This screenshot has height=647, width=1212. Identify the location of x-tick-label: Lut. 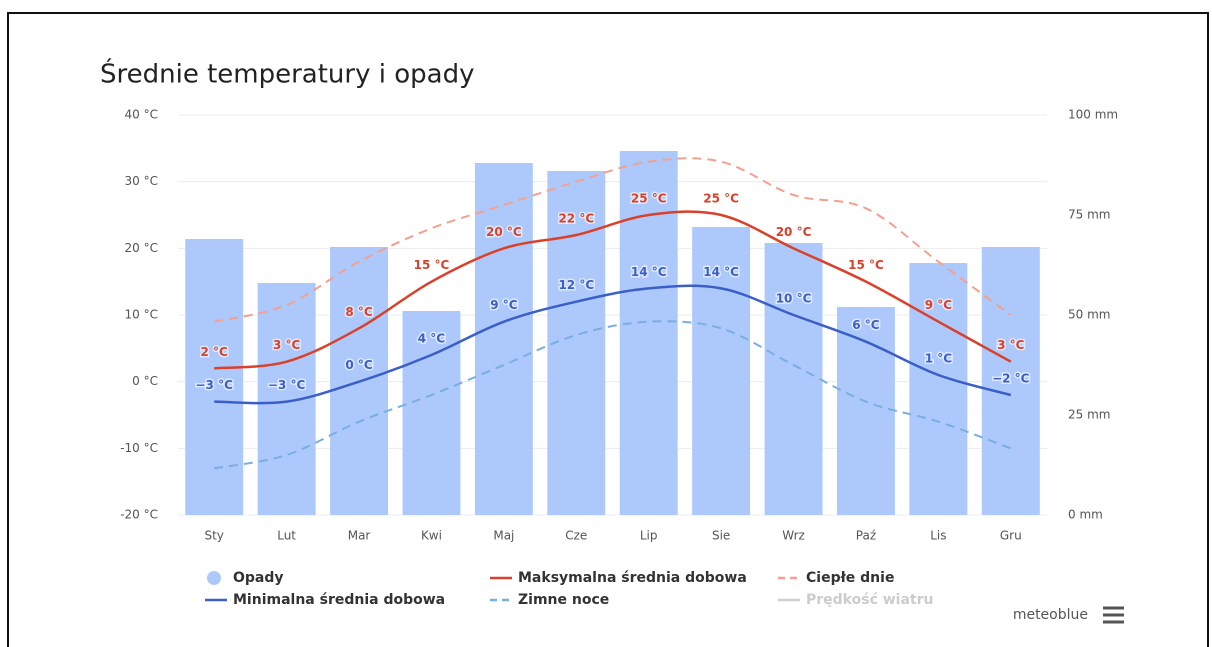
(286, 536).